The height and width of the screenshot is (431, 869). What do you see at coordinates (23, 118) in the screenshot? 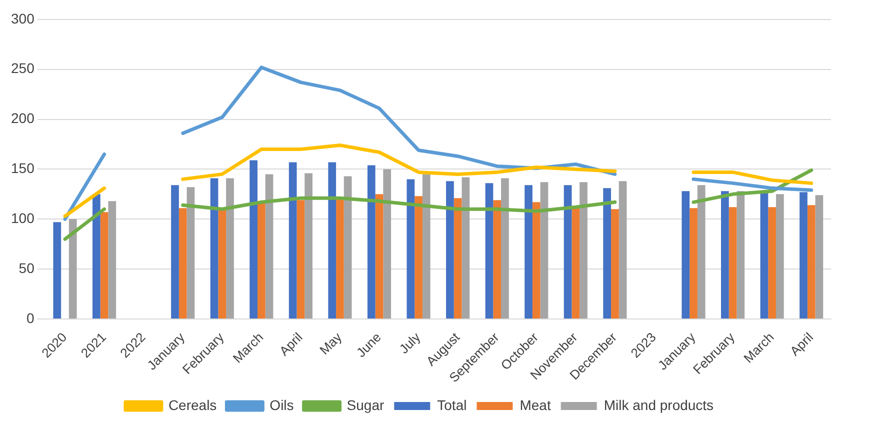
I see `y-tick-label: 200` at bounding box center [23, 118].